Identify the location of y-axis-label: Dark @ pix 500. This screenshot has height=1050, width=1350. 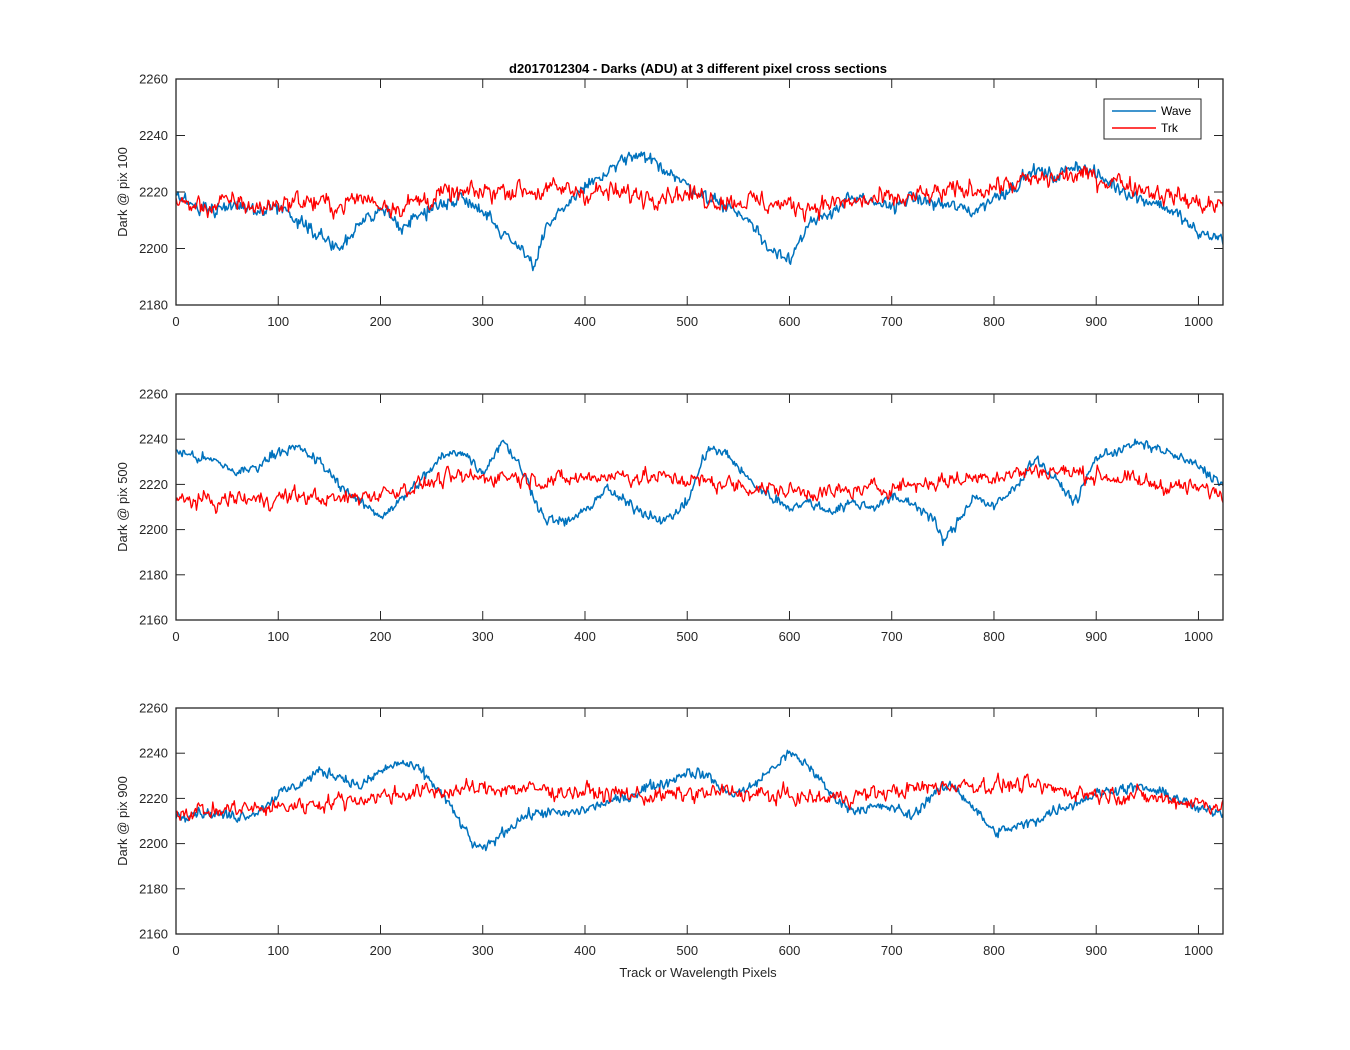
(122, 507).